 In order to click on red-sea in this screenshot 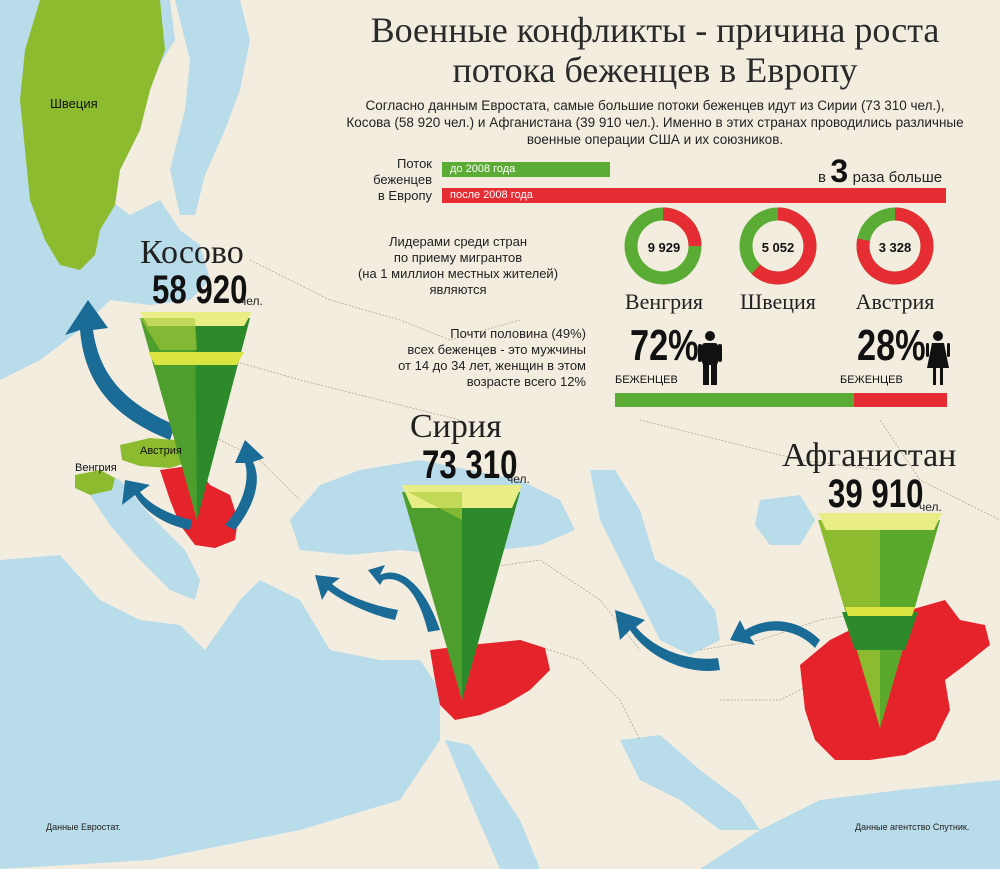, I will do `click(492, 804)`.